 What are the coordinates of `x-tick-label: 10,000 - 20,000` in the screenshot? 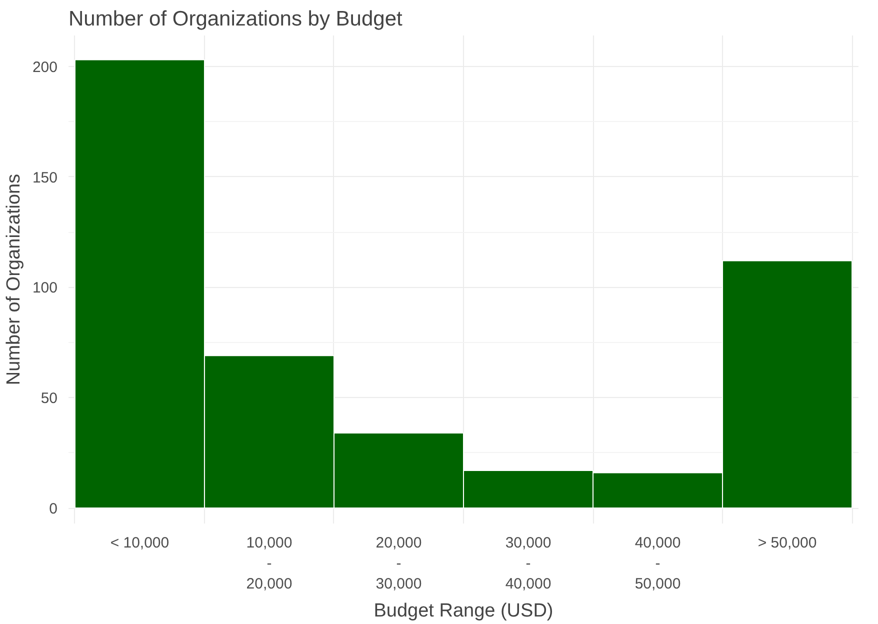 It's located at (269, 563).